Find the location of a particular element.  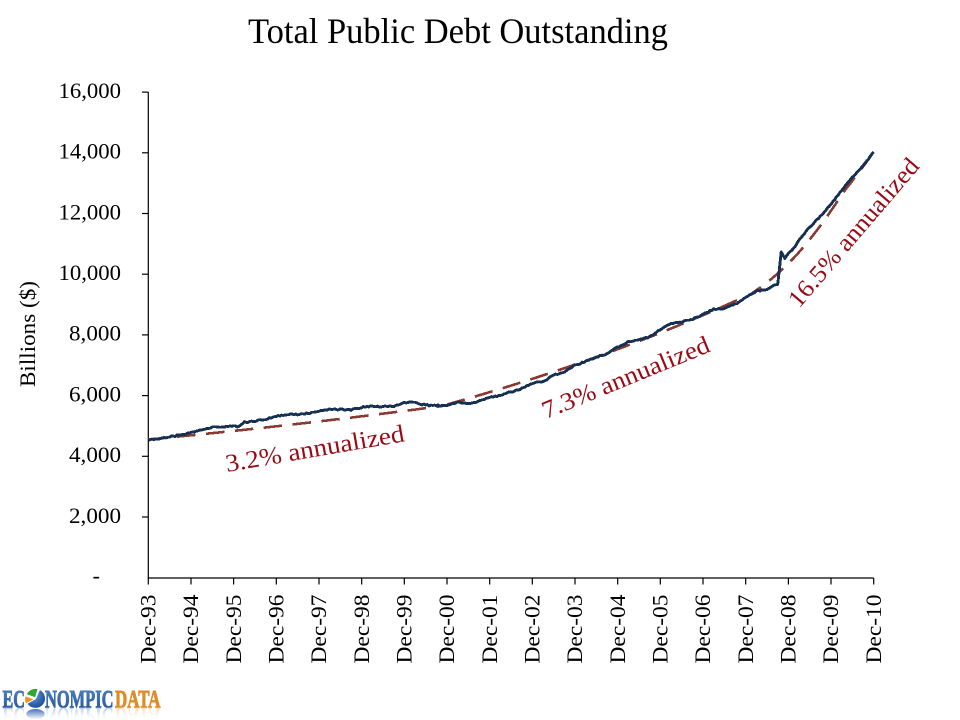

svg-text: Dec-96 is located at coordinates (277, 628).